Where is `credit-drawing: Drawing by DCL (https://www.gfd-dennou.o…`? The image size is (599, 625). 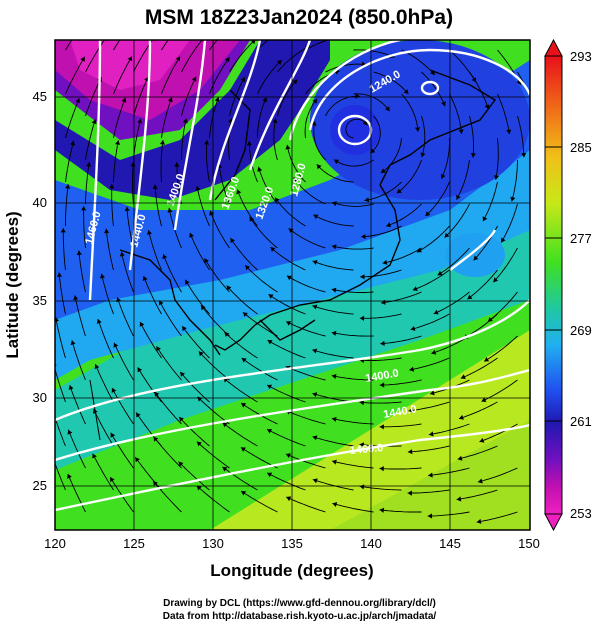
credit-drawing: Drawing by DCL (https://www.gfd-dennou.o… is located at coordinates (299, 603).